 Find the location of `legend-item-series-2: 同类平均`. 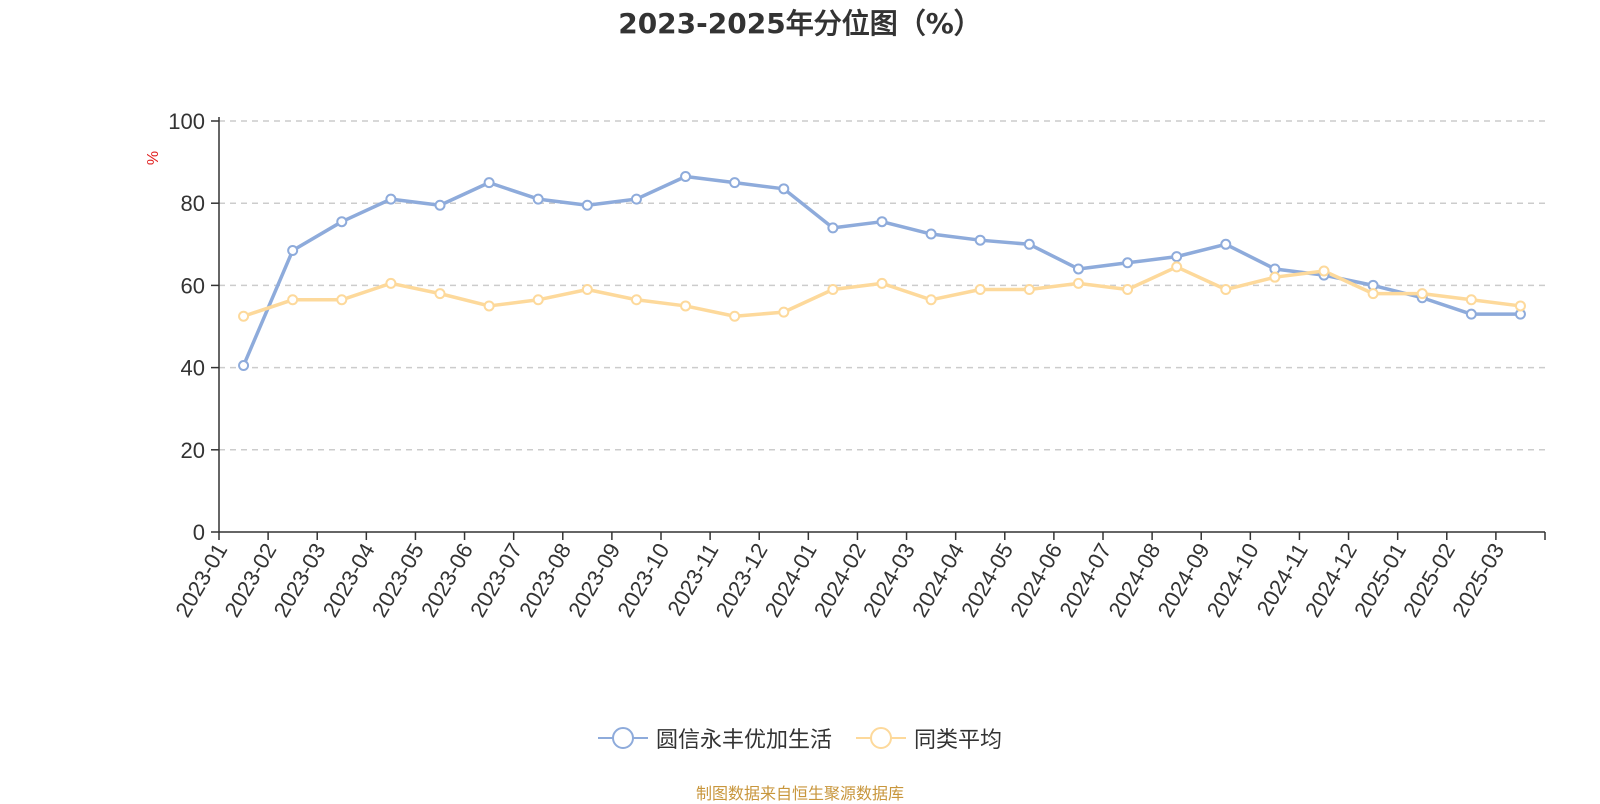

legend-item-series-2: 同类平均 is located at coordinates (929, 738).